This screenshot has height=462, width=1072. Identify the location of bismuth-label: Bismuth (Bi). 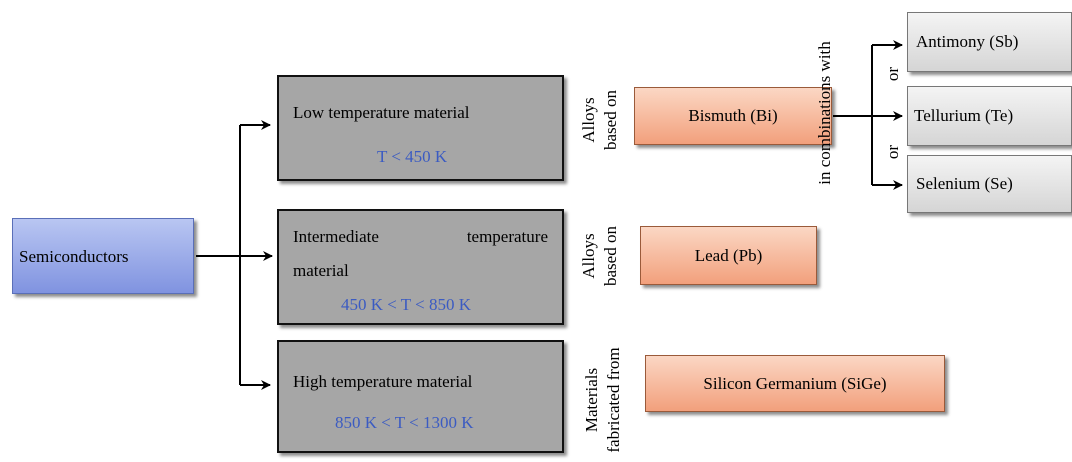
(733, 115).